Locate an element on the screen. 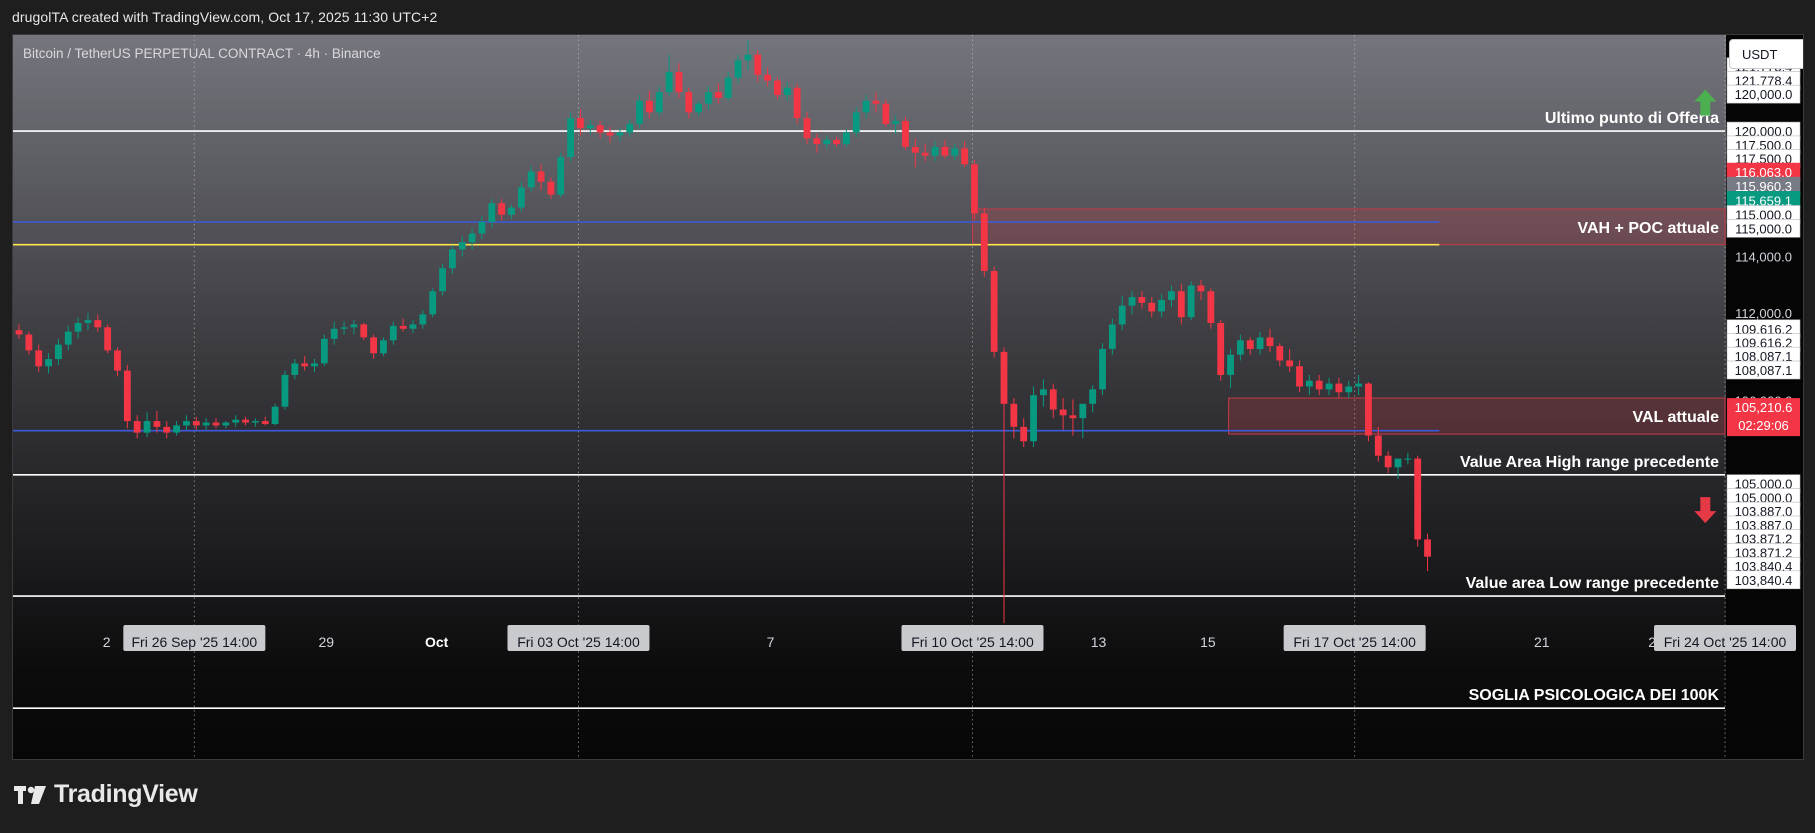 The height and width of the screenshot is (833, 1815). time-highlight-text: Fri 03 Oct '25 14:00 is located at coordinates (578, 642).